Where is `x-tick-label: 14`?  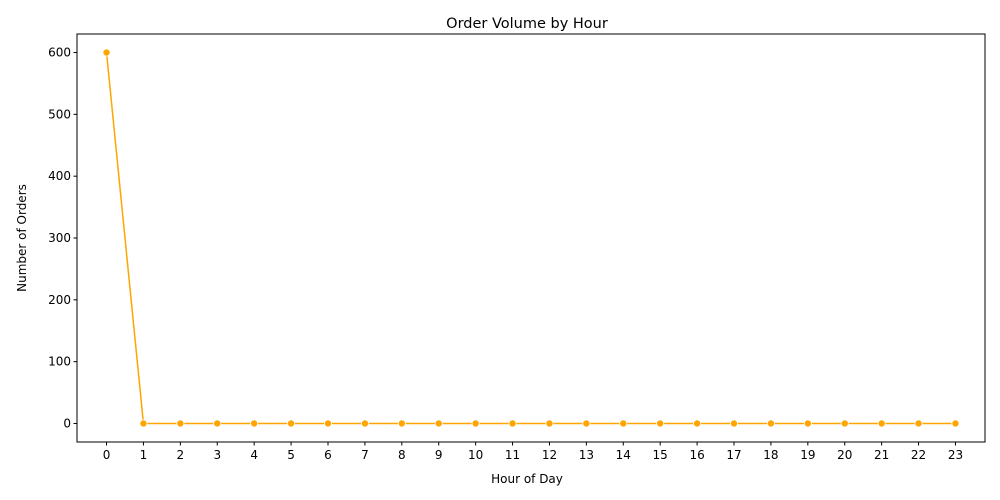 x-tick-label: 14 is located at coordinates (623, 455).